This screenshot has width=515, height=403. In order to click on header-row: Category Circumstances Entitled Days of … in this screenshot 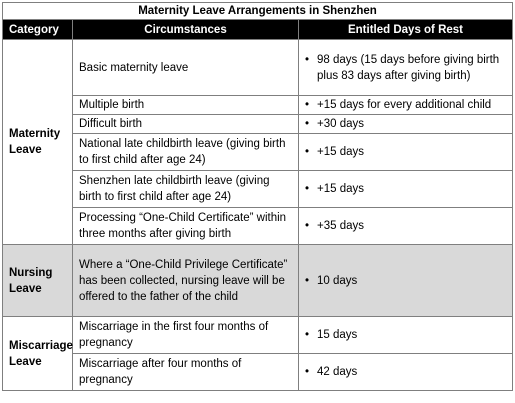, I will do `click(258, 29)`.